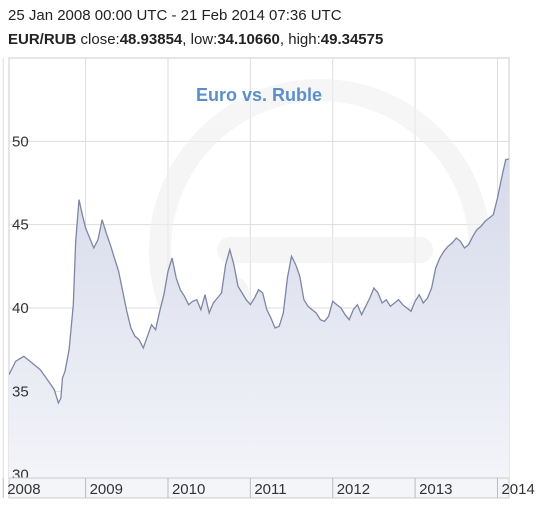  I want to click on chart-title: Euro vs. Ruble, so click(259, 95).